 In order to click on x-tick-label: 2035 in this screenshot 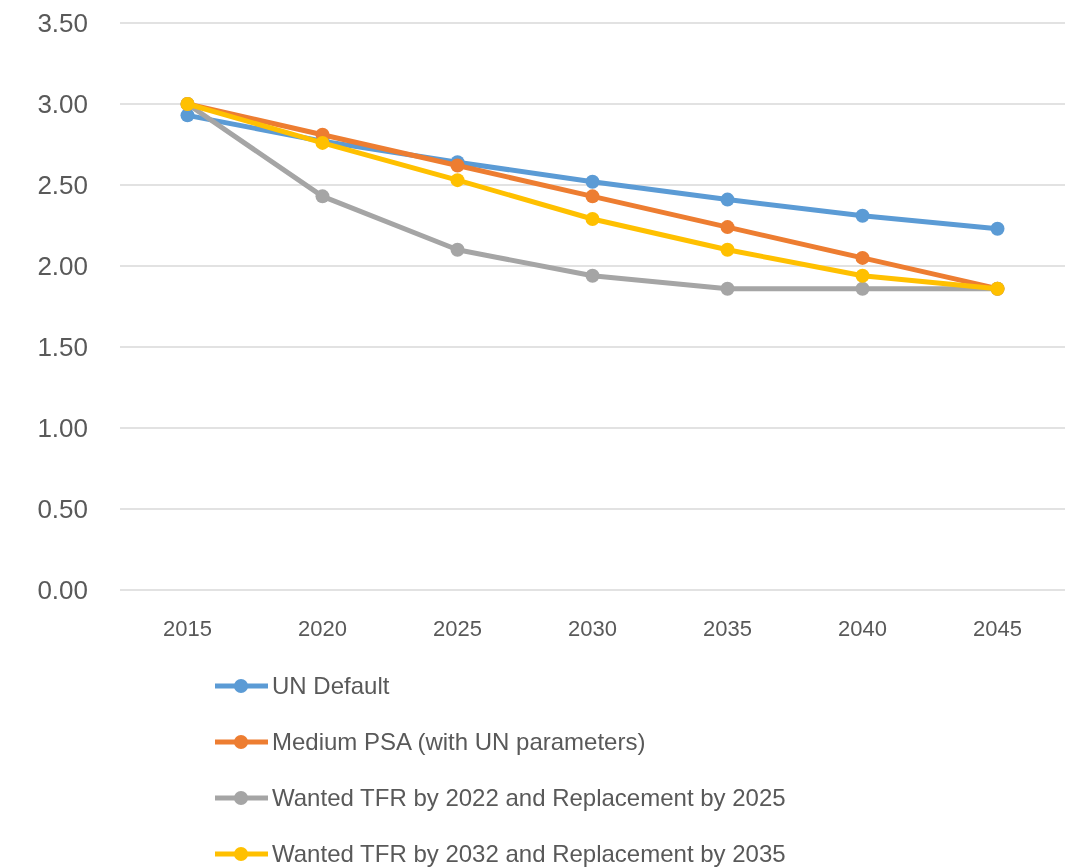, I will do `click(727, 628)`.